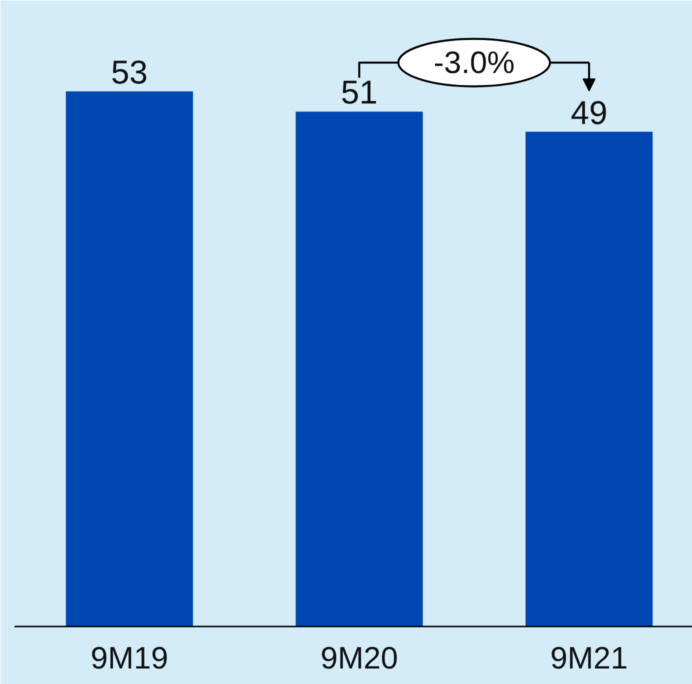  I want to click on data-label: 49, so click(589, 112).